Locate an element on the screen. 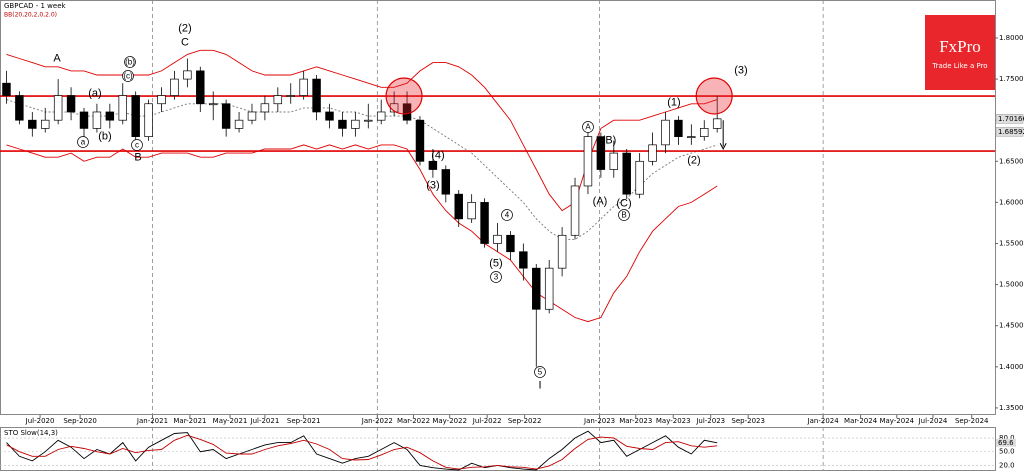 Image resolution: width=1024 pixels, height=475 pixels. brand-tagline: Trade Like a Pro is located at coordinates (959, 66).